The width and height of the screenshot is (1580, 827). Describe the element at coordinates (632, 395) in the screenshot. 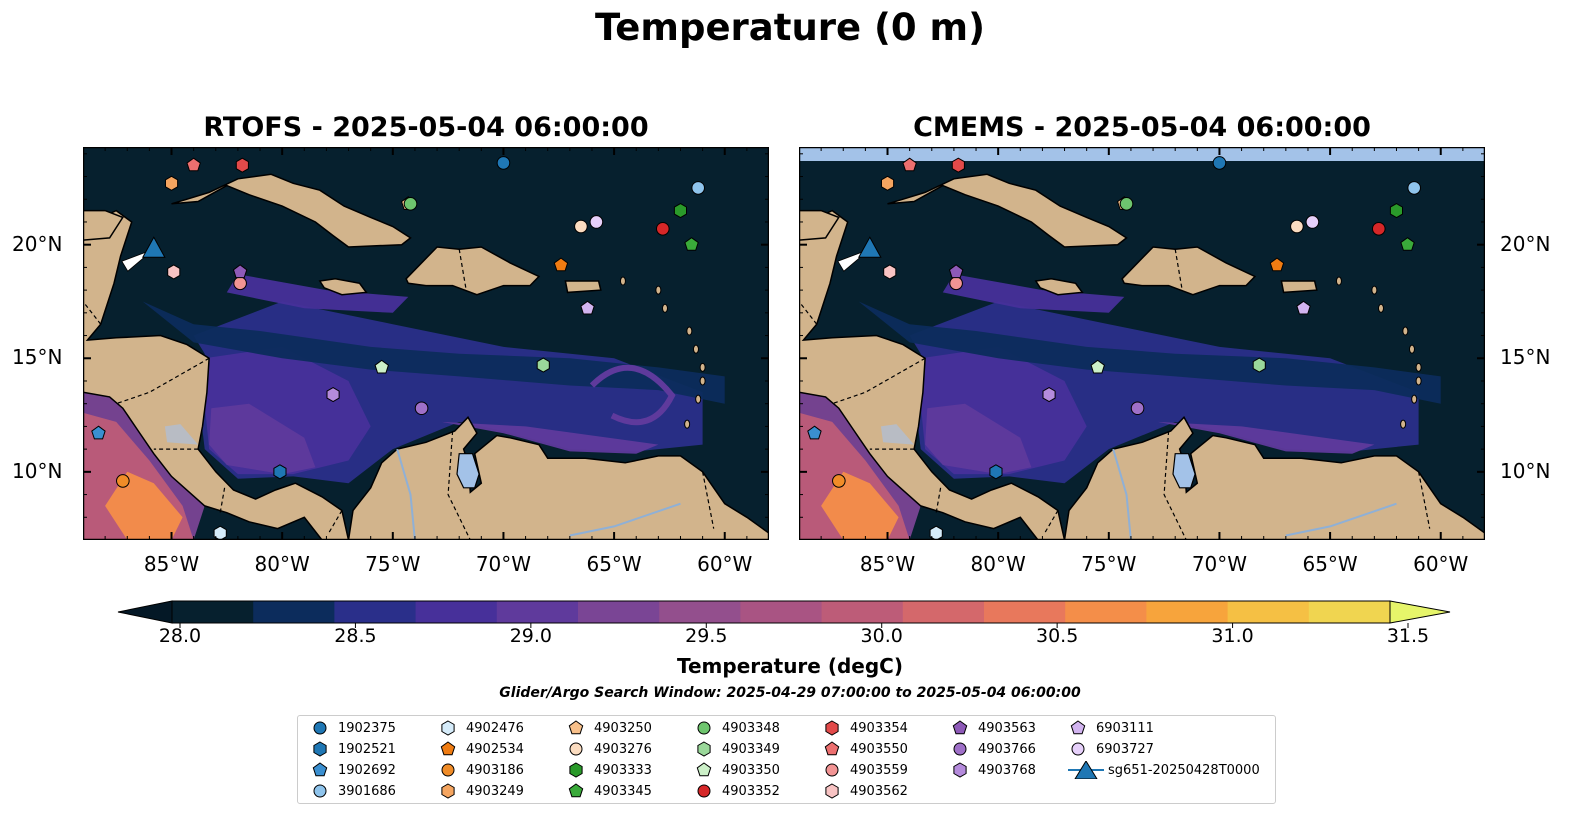

I see `sst-eddy` at that location.